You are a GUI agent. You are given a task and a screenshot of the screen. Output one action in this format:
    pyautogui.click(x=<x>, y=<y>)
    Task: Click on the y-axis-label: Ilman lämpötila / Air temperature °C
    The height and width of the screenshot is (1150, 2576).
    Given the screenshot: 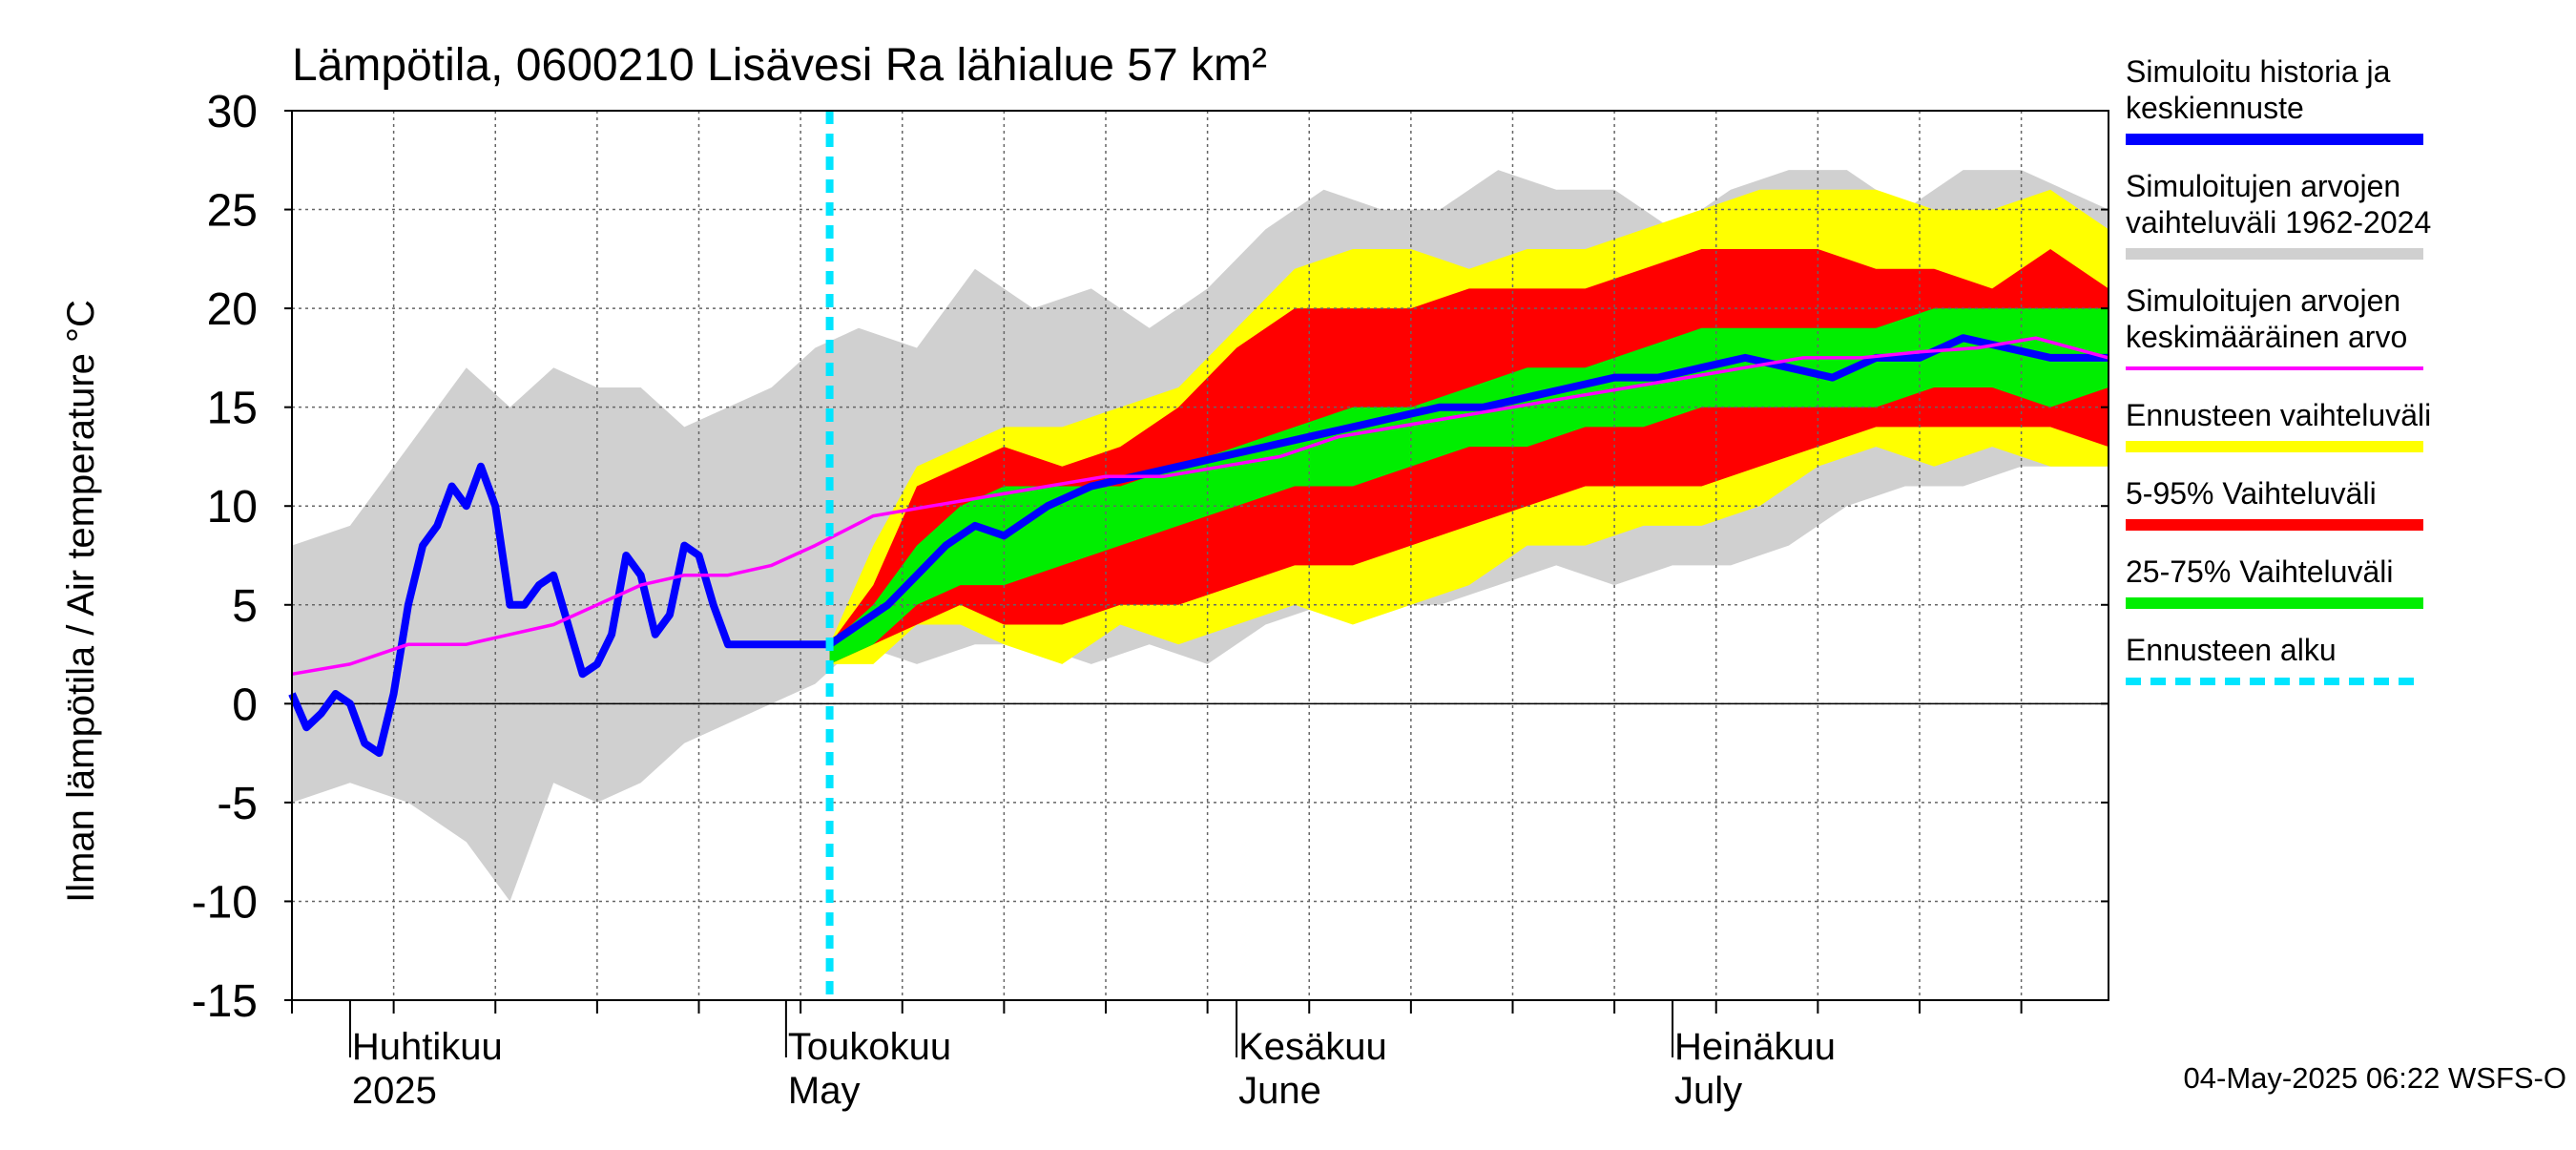 What is the action you would take?
    pyautogui.click(x=81, y=601)
    